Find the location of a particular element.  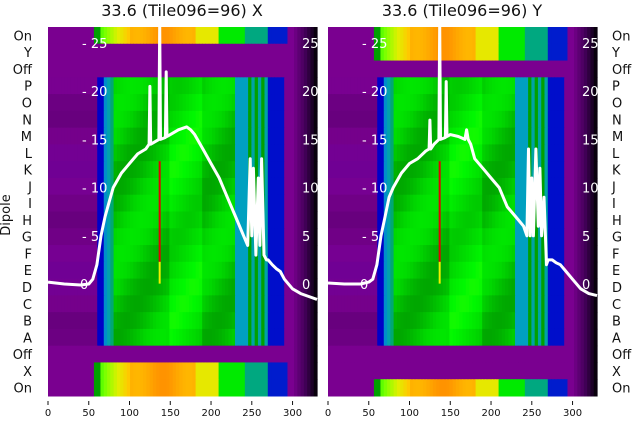

row-label-left: P is located at coordinates (28, 87).